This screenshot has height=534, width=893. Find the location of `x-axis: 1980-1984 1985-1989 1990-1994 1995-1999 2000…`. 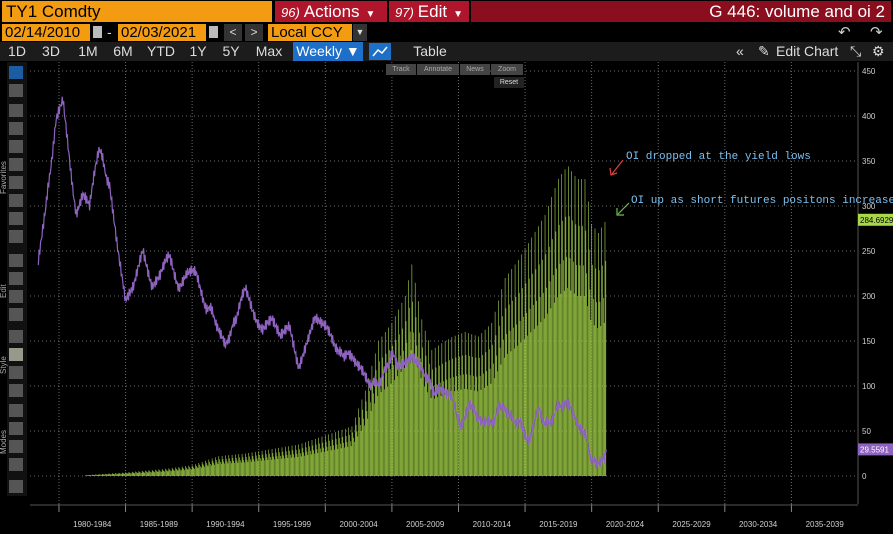

x-axis: 1980-1984 1985-1989 1990-1994 1995-1999 2000… is located at coordinates (444, 516).